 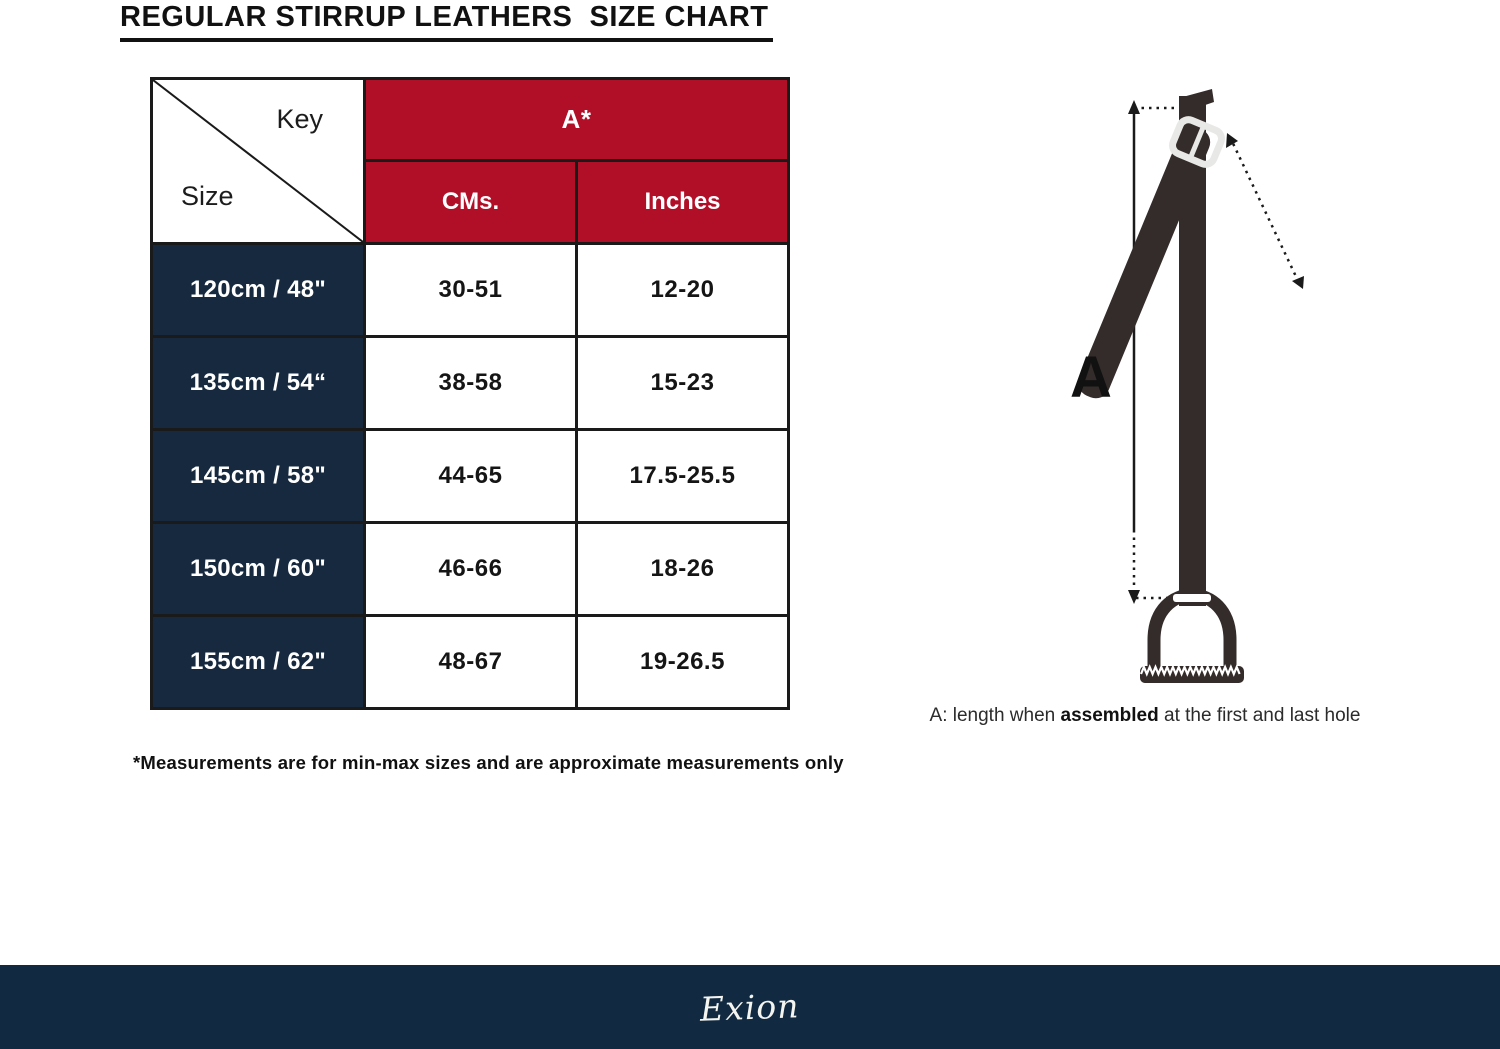 What do you see at coordinates (470, 383) in the screenshot?
I see `row-cms-value: 38-58` at bounding box center [470, 383].